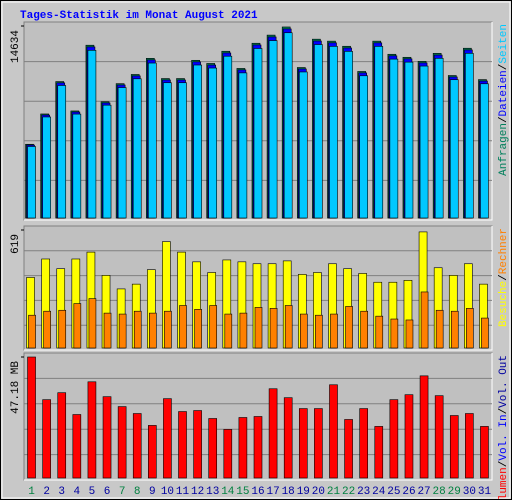  I want to click on x-tick-label: 9, so click(152, 492).